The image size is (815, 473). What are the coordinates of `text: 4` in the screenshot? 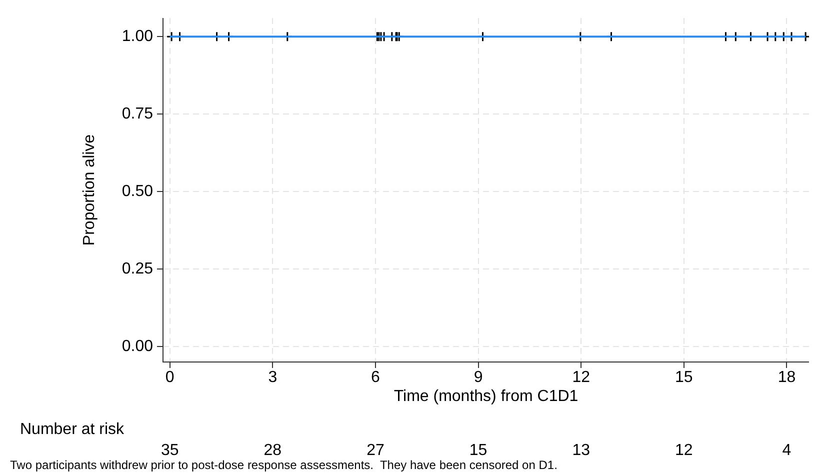 It's located at (787, 450).